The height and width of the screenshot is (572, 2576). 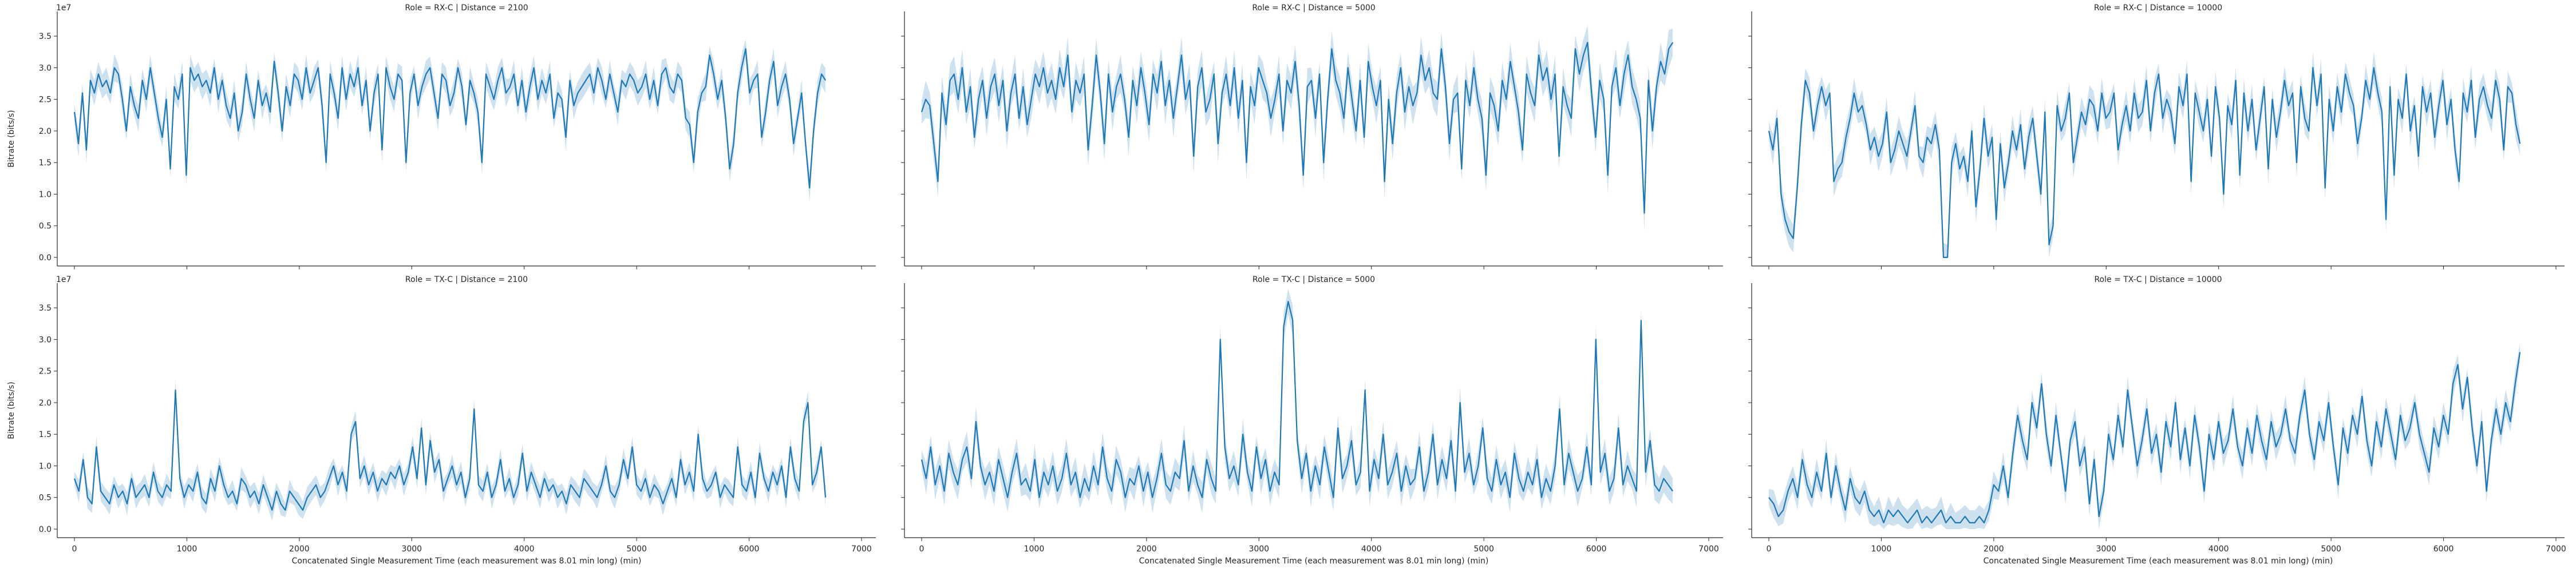 What do you see at coordinates (1314, 279) in the screenshot?
I see `panel-title: Role = TX-C | Distance = 5000` at bounding box center [1314, 279].